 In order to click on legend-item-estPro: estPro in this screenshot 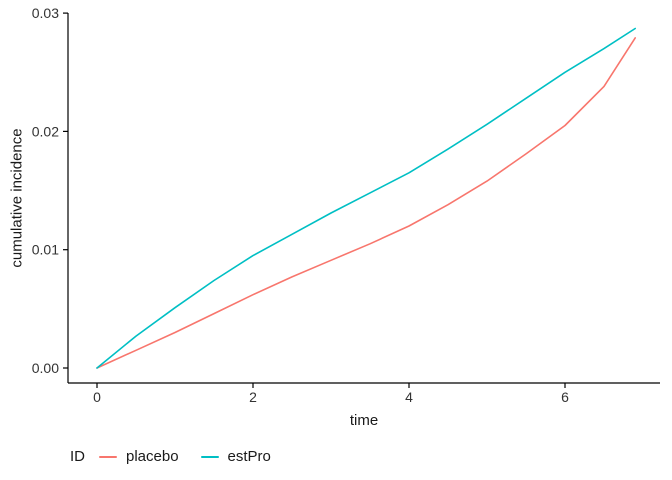, I will do `click(235, 456)`.